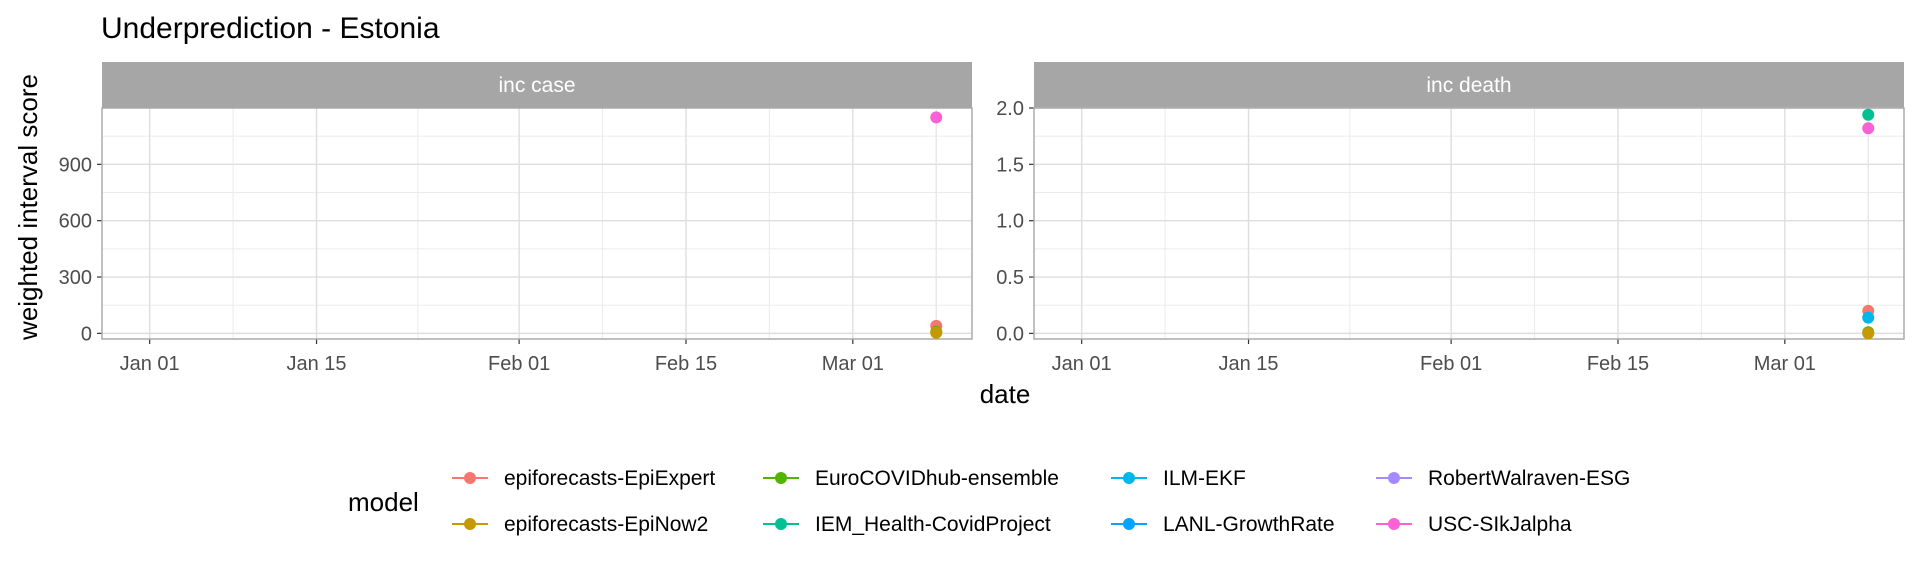 Image resolution: width=1920 pixels, height=576 pixels. Describe the element at coordinates (75, 278) in the screenshot. I see `y-tick-label: 300` at that location.